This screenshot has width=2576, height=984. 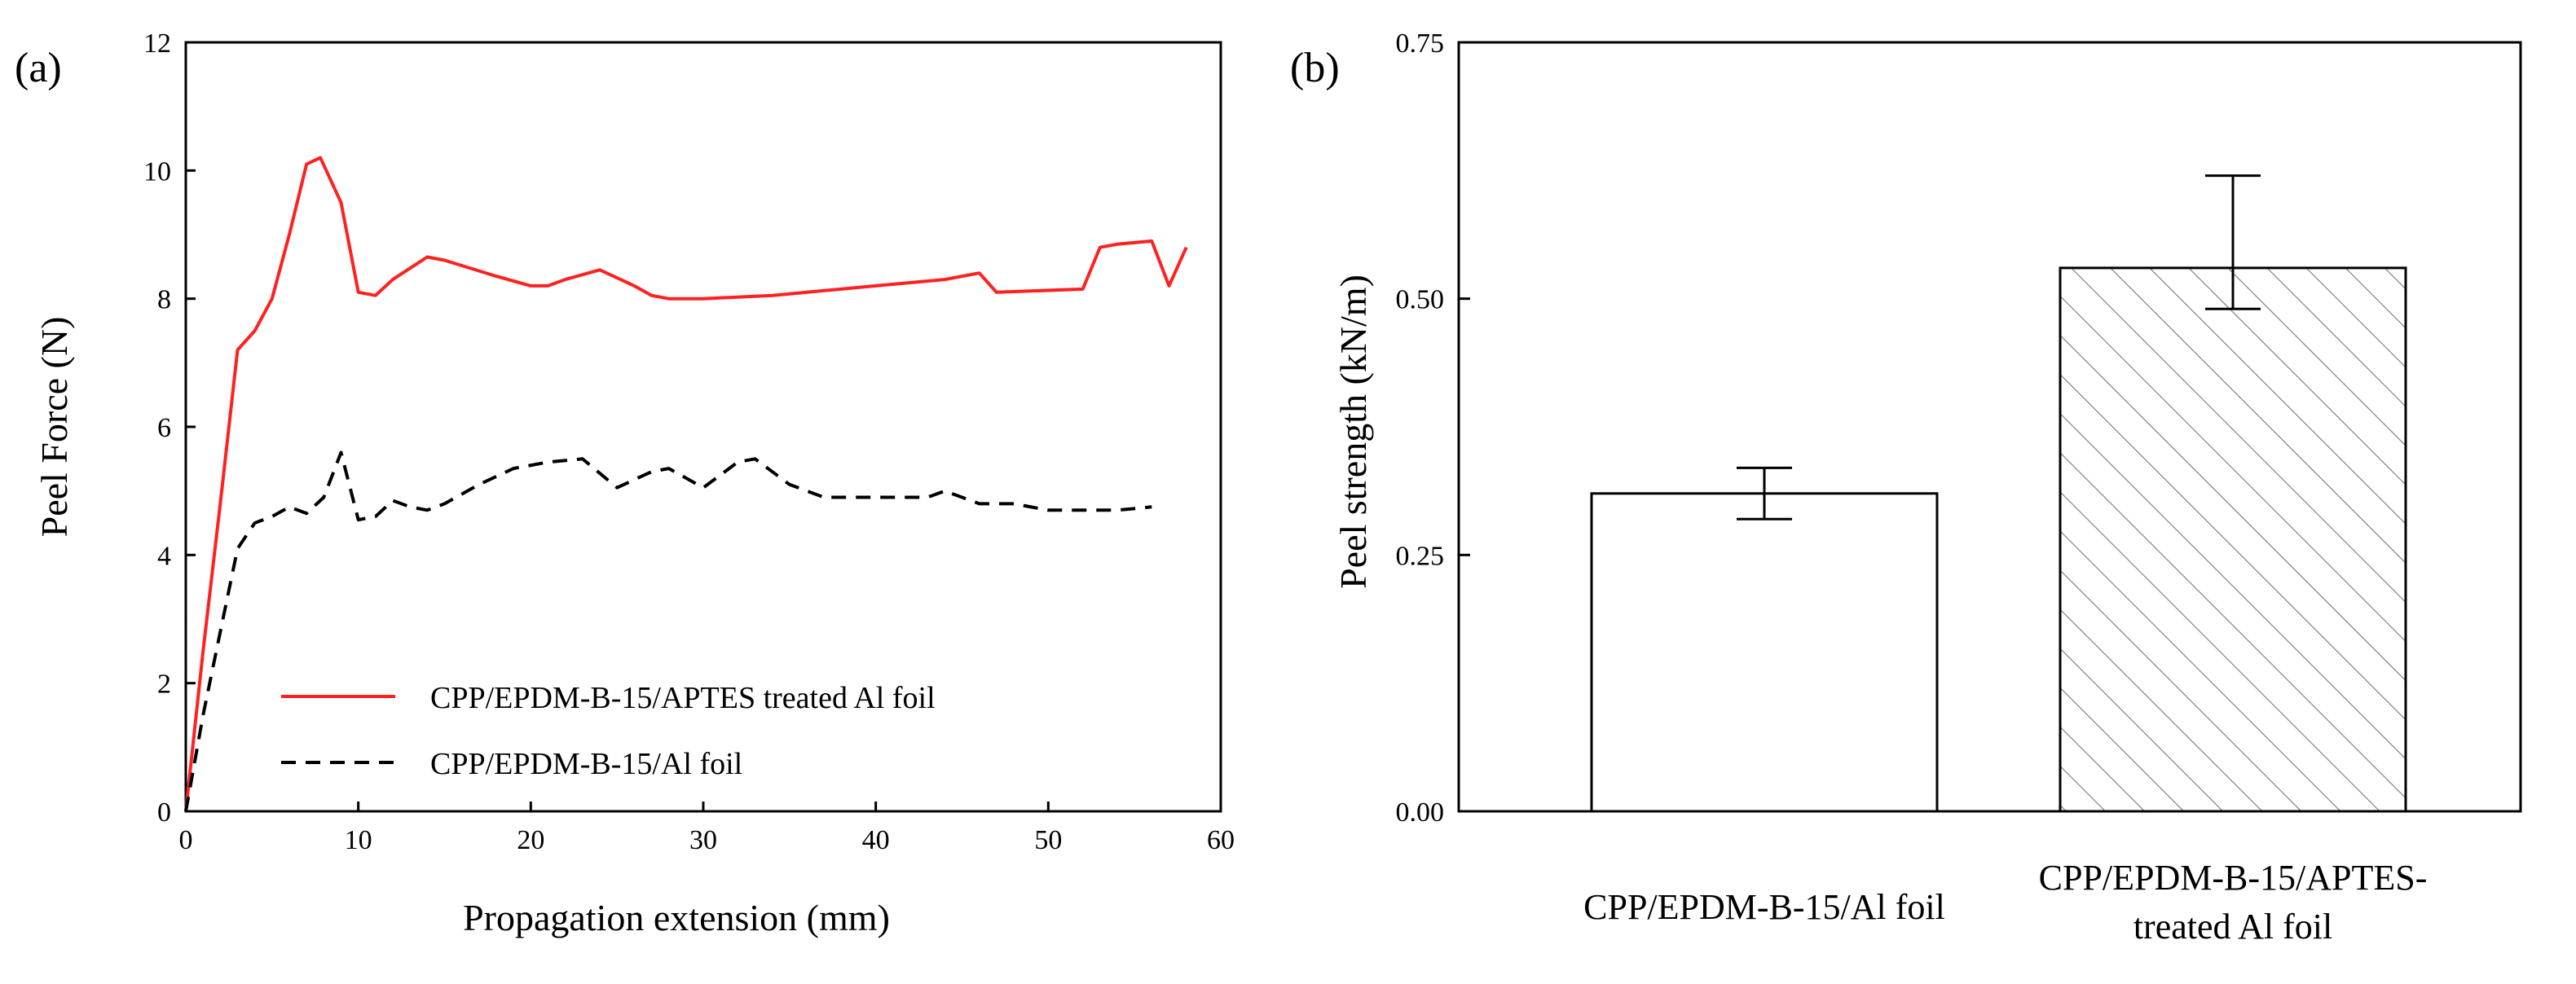 I want to click on y-tick-label-a: 8, so click(x=164, y=300).